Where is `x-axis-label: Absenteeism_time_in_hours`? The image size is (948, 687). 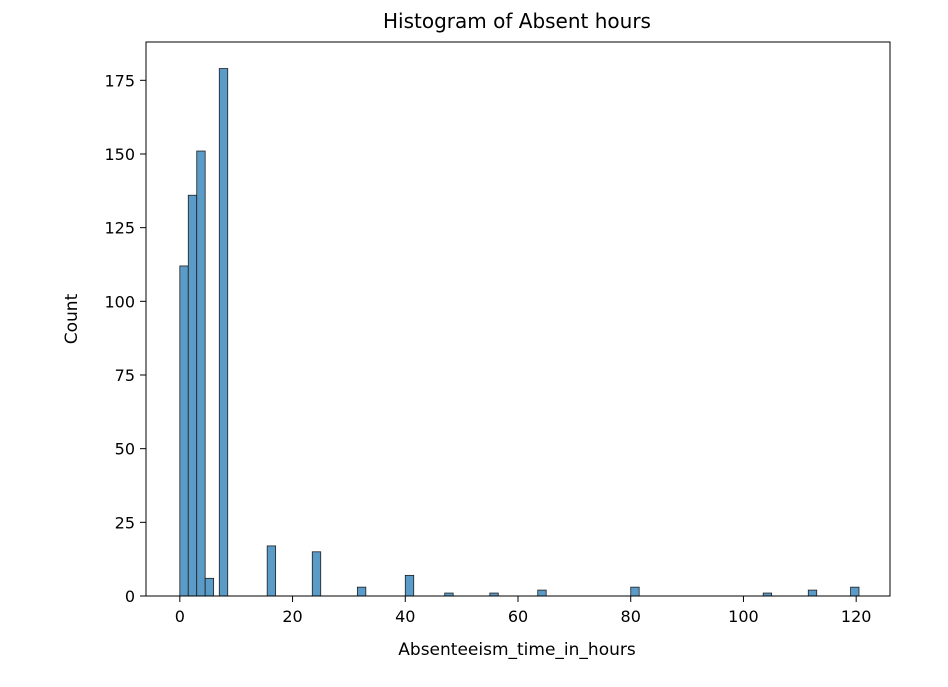 x-axis-label: Absenteeism_time_in_hours is located at coordinates (517, 650).